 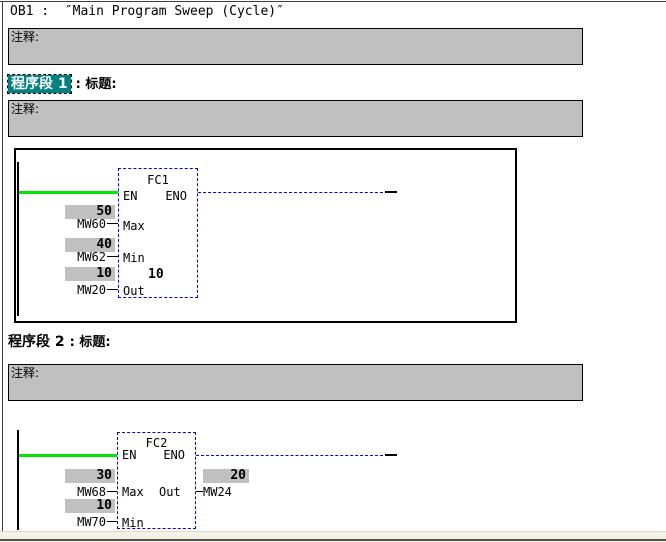 What do you see at coordinates (90, 245) in the screenshot?
I see `monitor-value-mw62: 40` at bounding box center [90, 245].